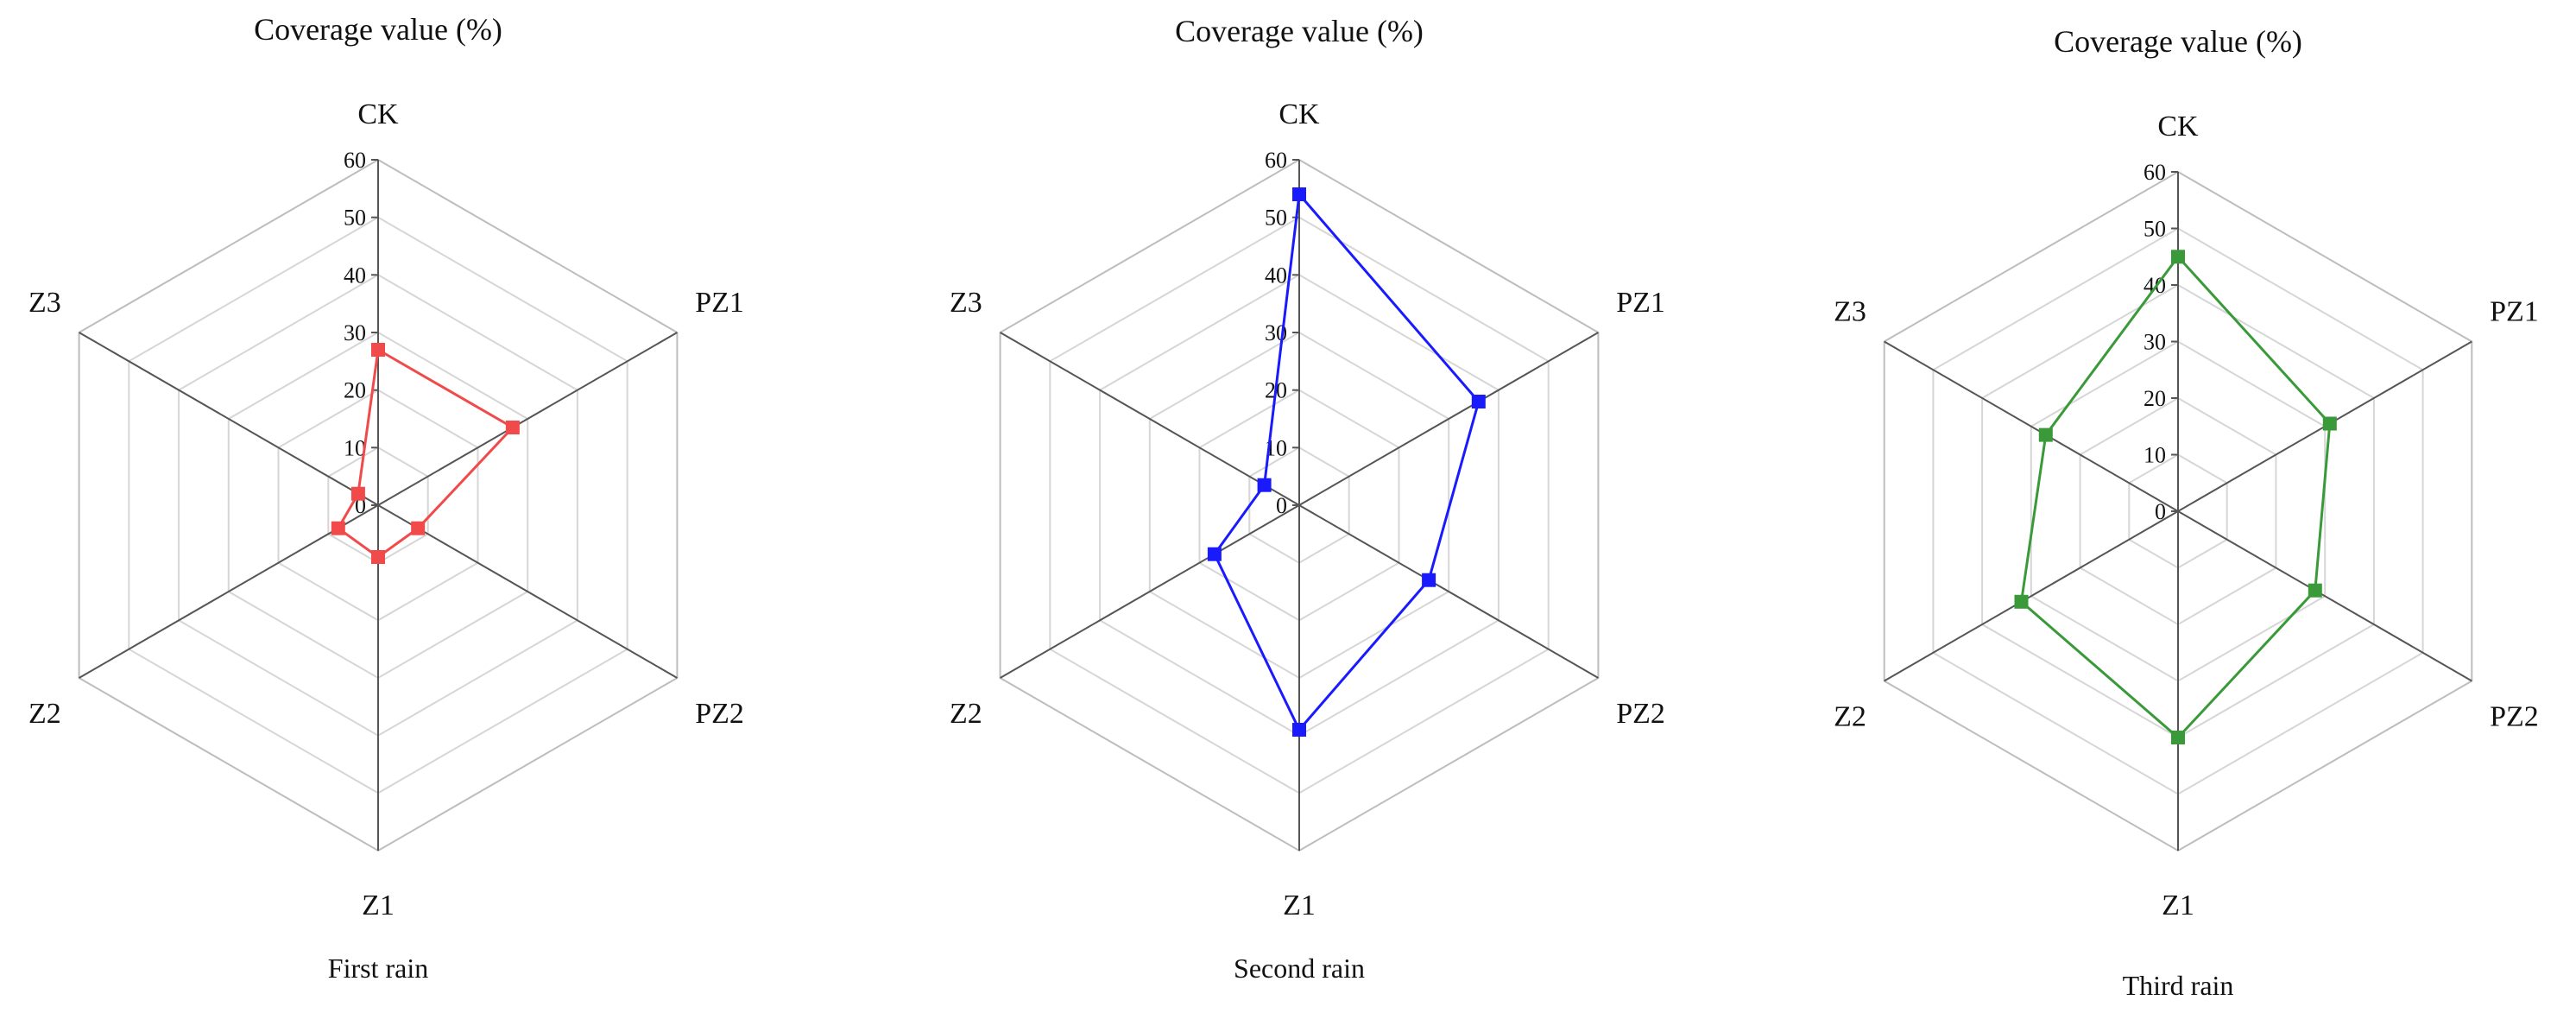 The image size is (2576, 1013). Describe the element at coordinates (1299, 969) in the screenshot. I see `chart-caption: Second rain` at that location.